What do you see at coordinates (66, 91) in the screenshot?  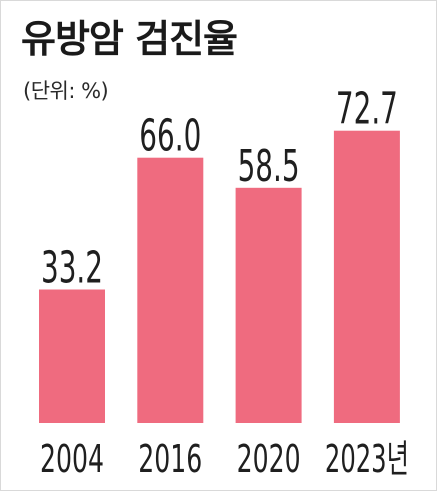 I see `chart-unit-subtitle: (단위: %)` at bounding box center [66, 91].